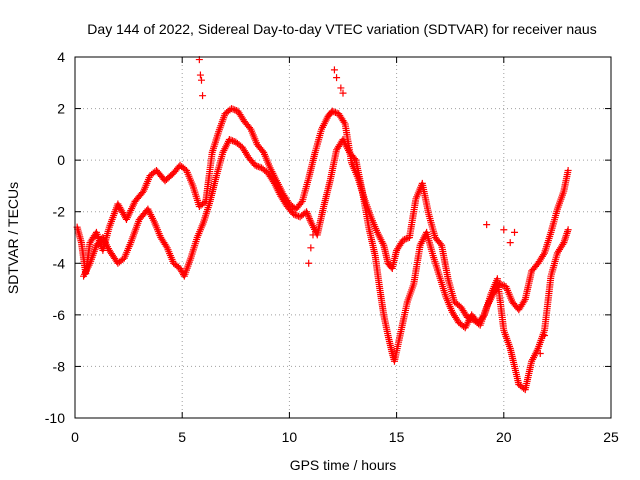 This screenshot has width=640, height=480. I want to click on x-tick-label: 10, so click(290, 437).